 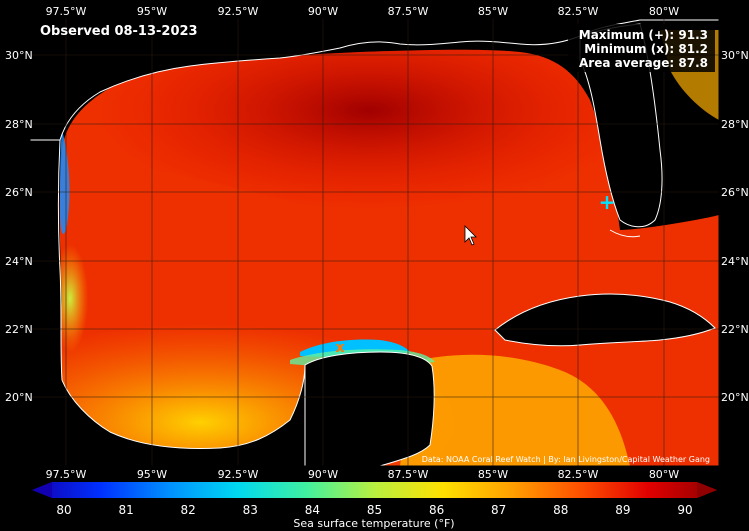 I want to click on cuba, so click(x=605, y=320).